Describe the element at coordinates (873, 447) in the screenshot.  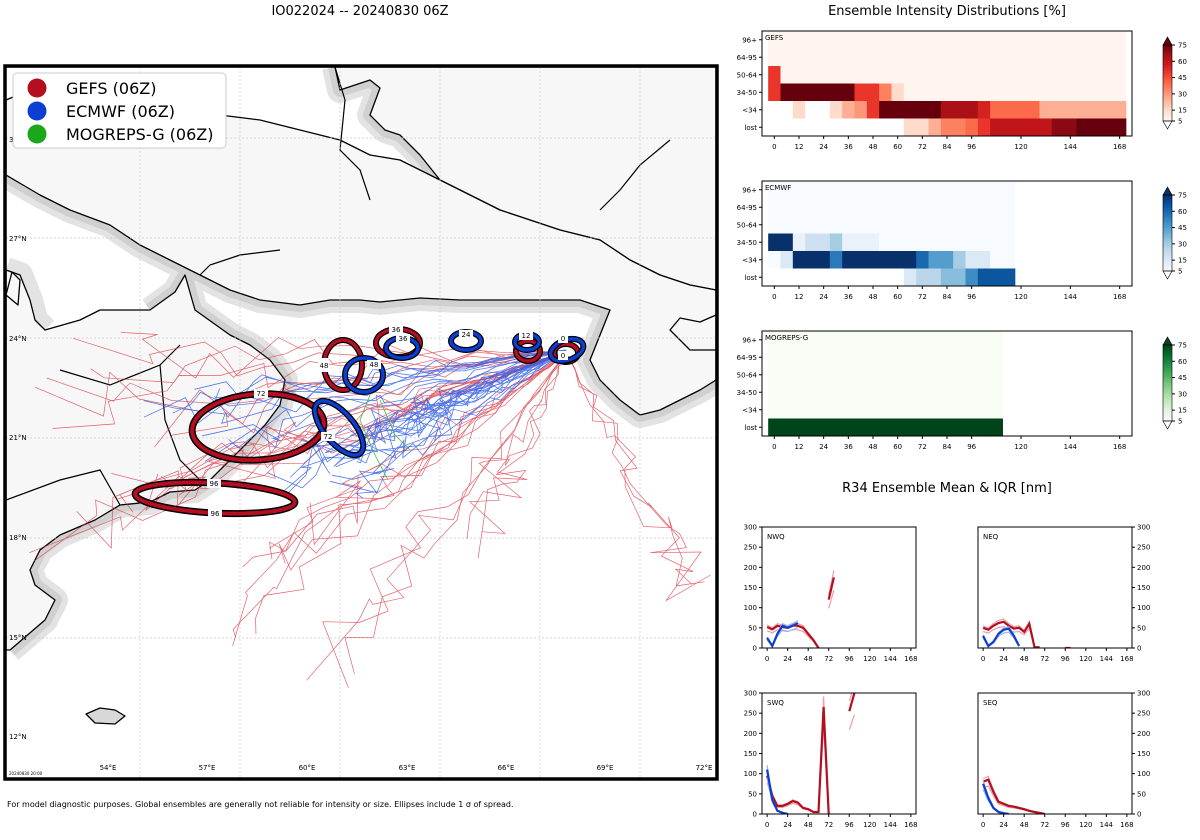
I see `x-tick-label: 48` at that location.